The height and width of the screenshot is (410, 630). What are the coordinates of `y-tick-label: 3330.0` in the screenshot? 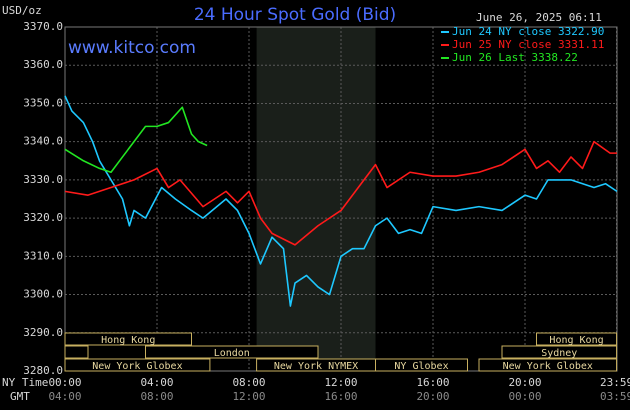 It's located at (43, 179).